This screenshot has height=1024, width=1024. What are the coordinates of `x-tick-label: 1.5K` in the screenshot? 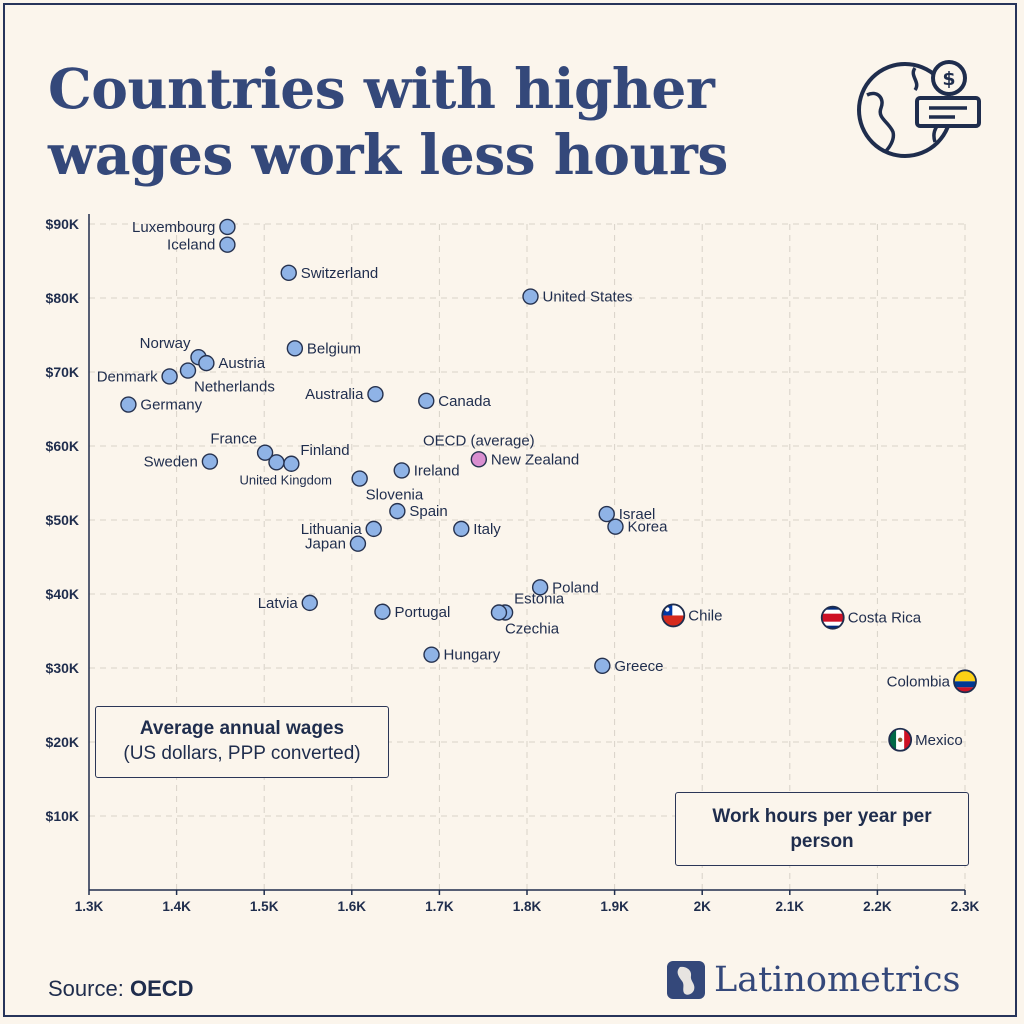 It's located at (264, 906).